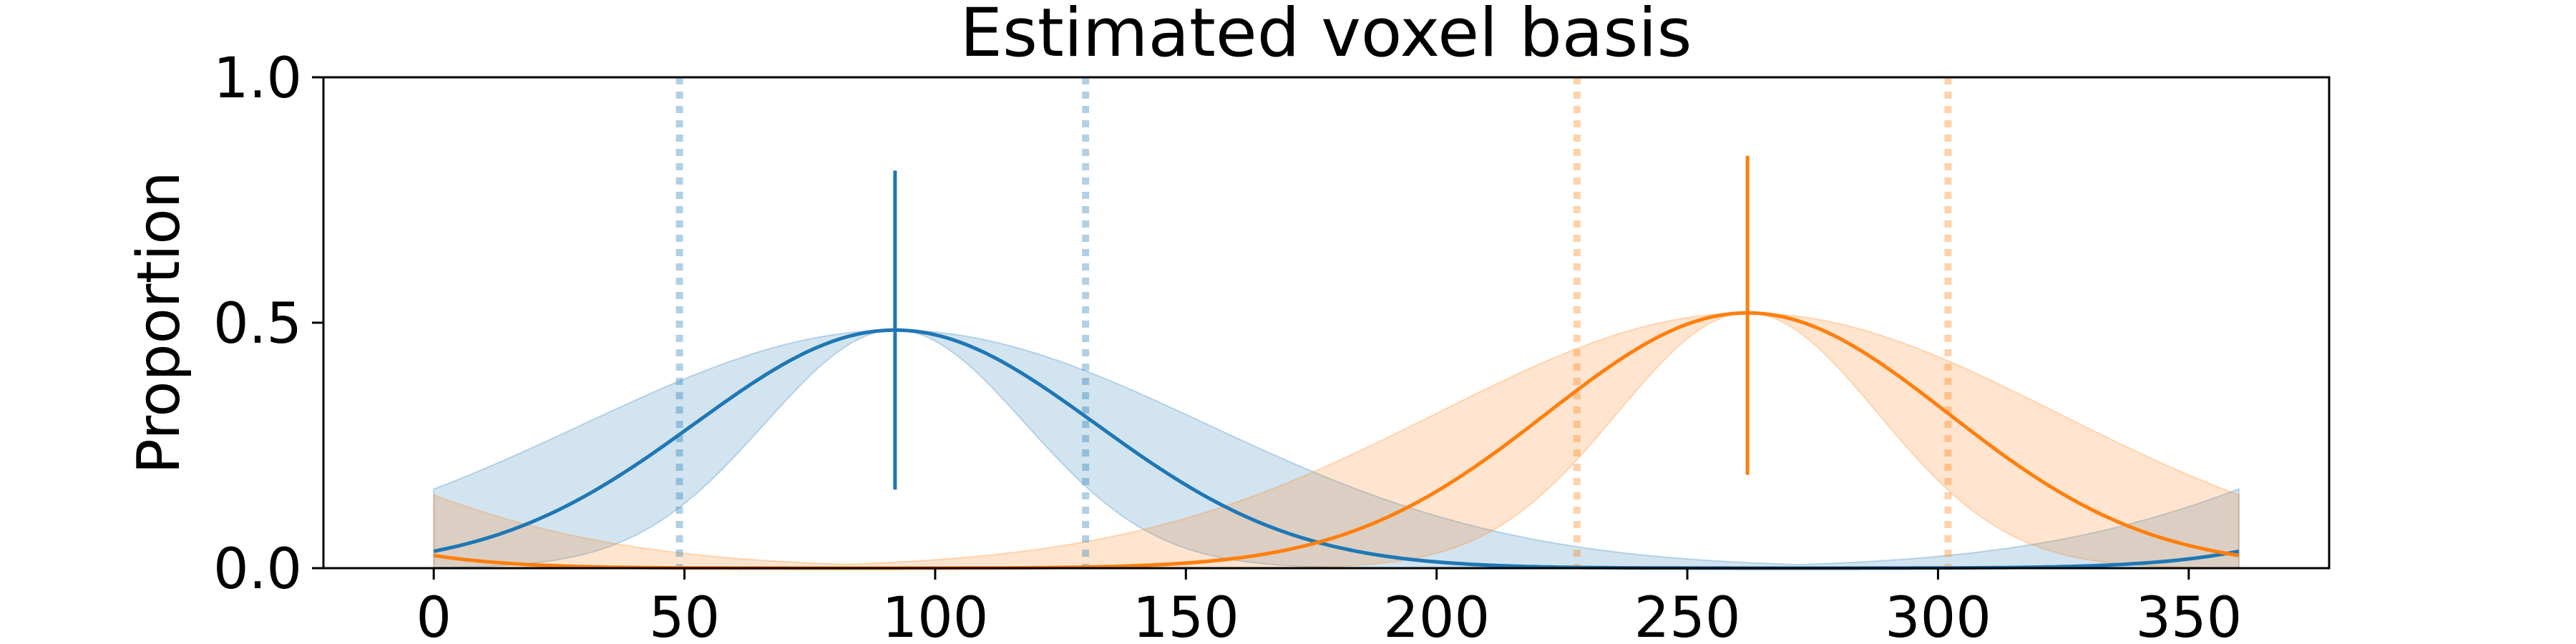  Describe the element at coordinates (434, 615) in the screenshot. I see `x-tick-label: 0` at that location.